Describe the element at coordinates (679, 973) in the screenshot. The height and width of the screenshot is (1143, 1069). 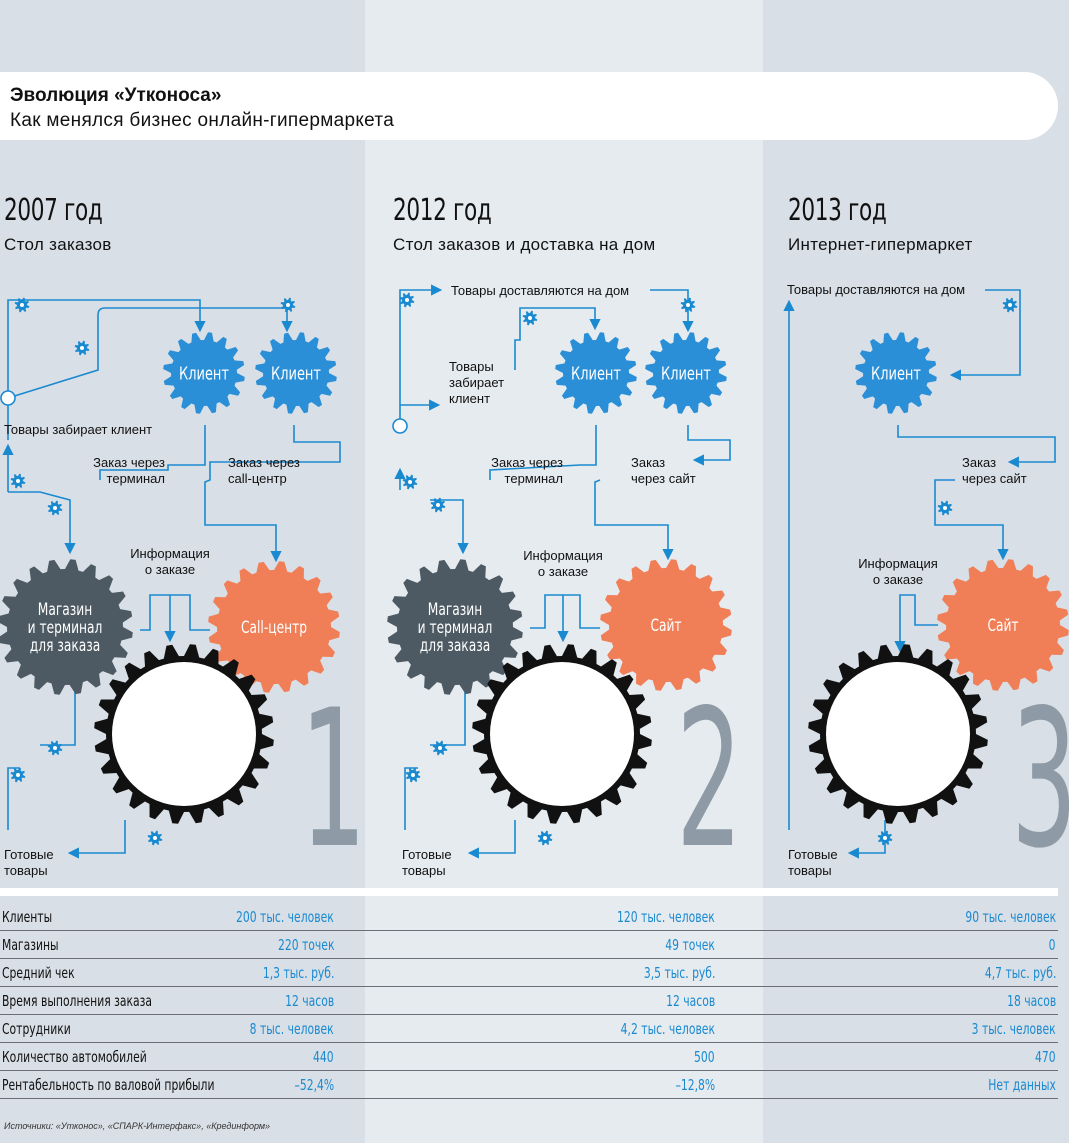
I see `stats-value-2: 3,5 тыс. руб.` at that location.